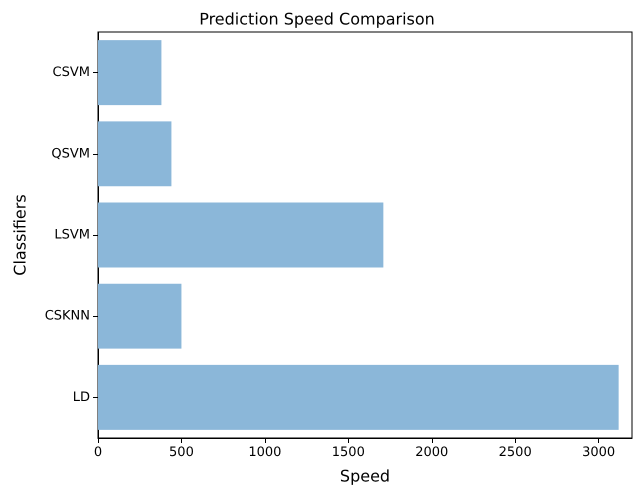 The image size is (634, 498). Describe the element at coordinates (70, 154) in the screenshot. I see `y-tick-label: QSVM` at that location.